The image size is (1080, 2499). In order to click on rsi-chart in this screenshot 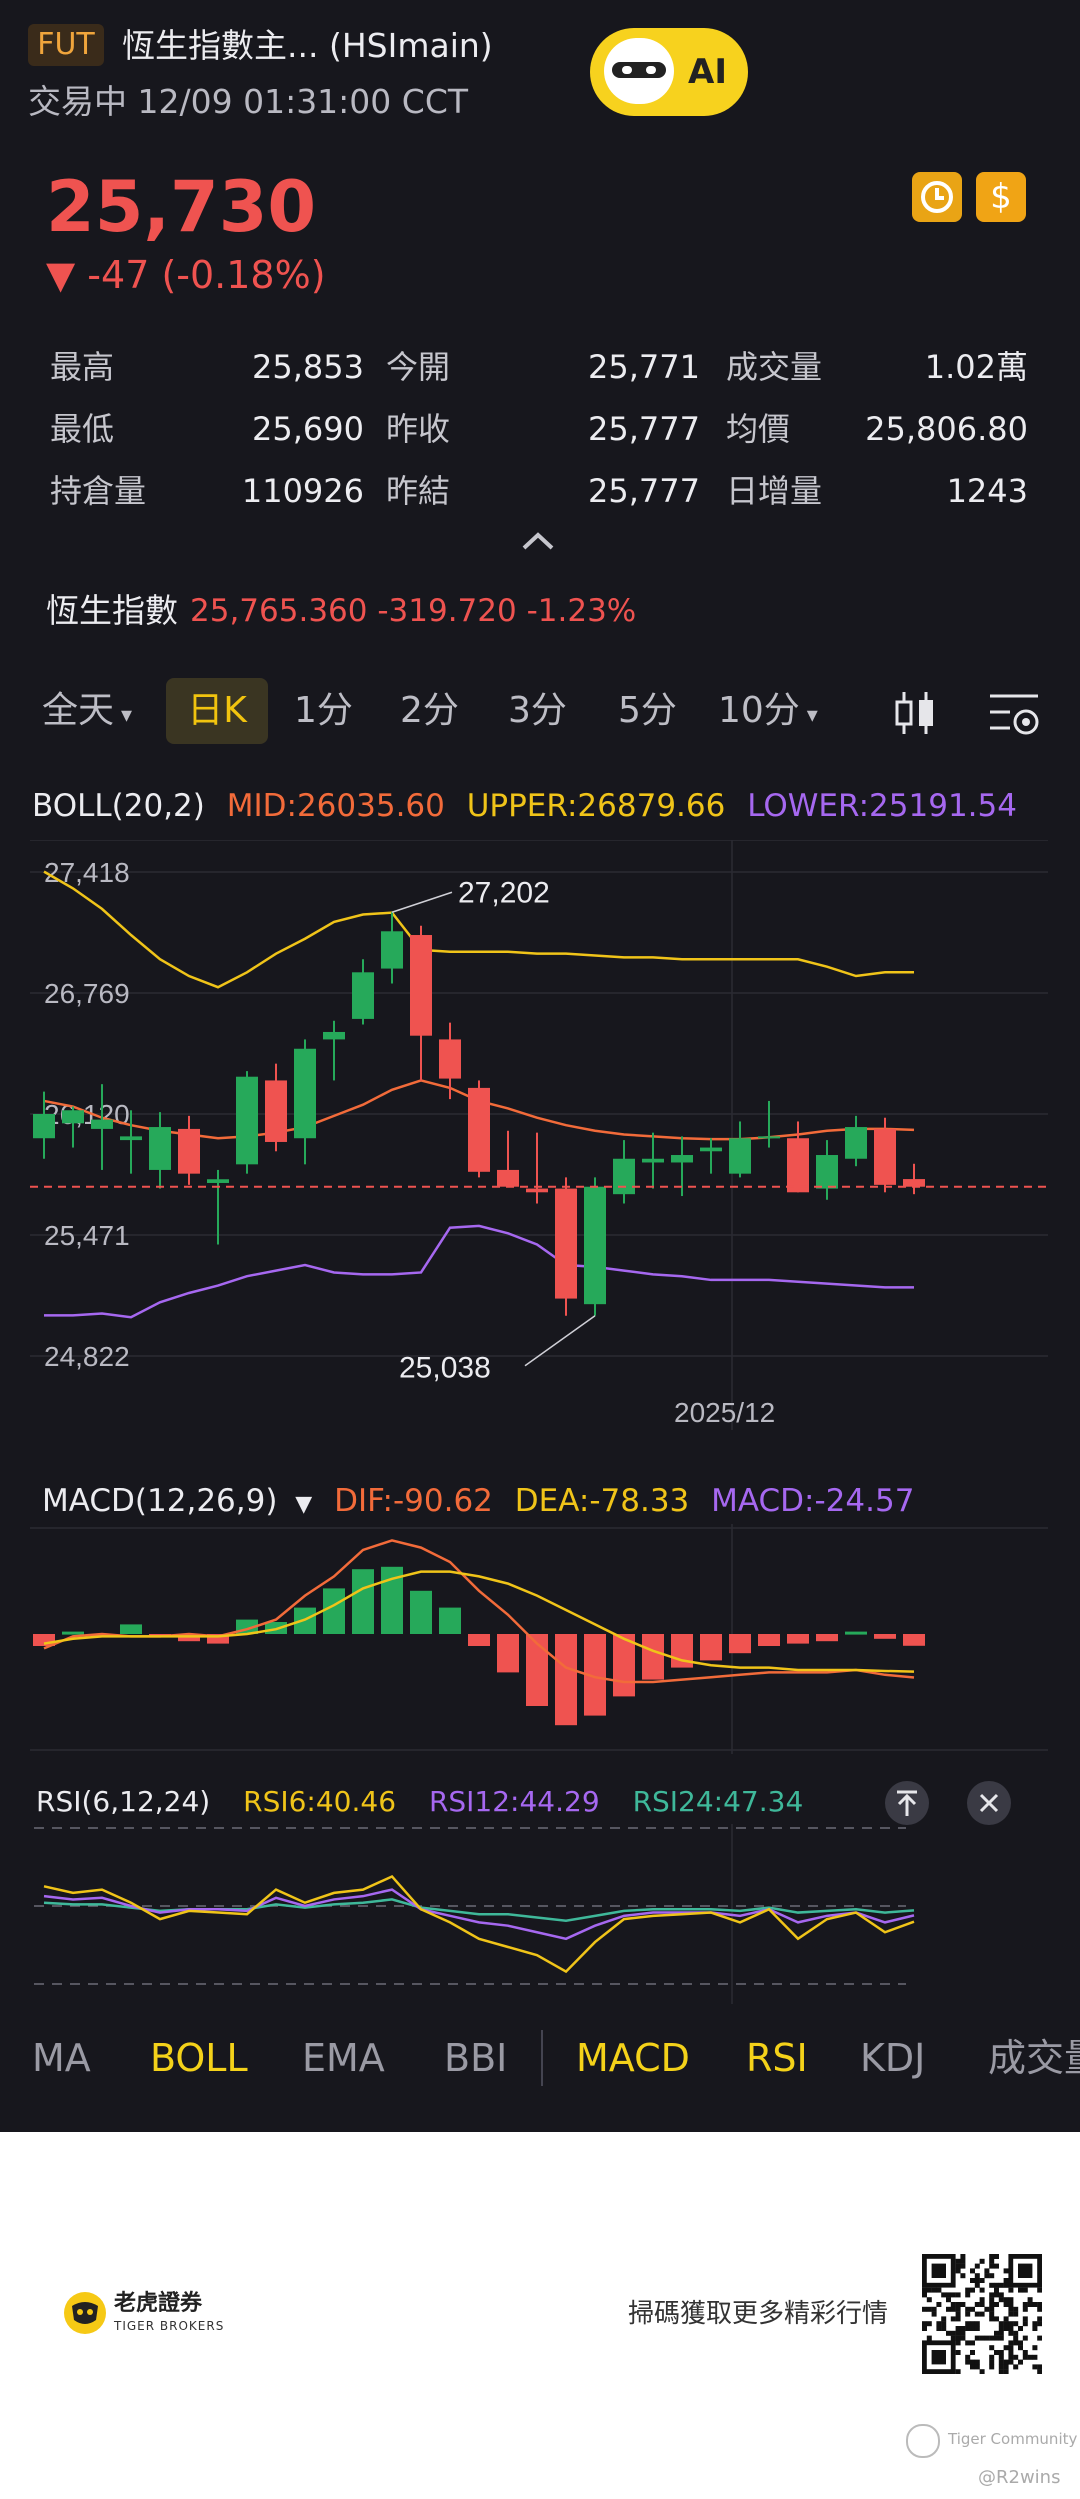, I will do `click(540, 1914)`.